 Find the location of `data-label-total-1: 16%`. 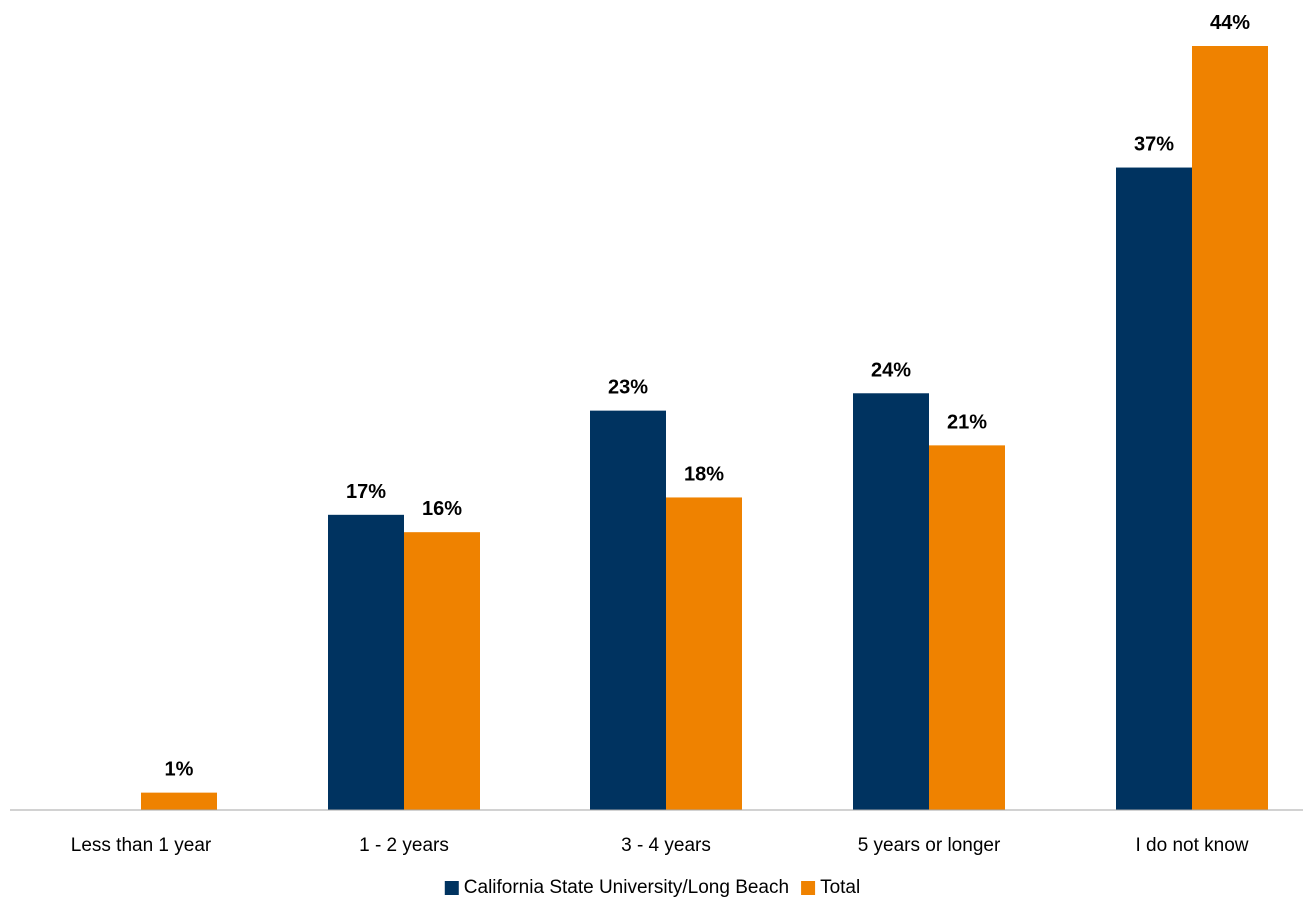

data-label-total-1: 16% is located at coordinates (442, 509).